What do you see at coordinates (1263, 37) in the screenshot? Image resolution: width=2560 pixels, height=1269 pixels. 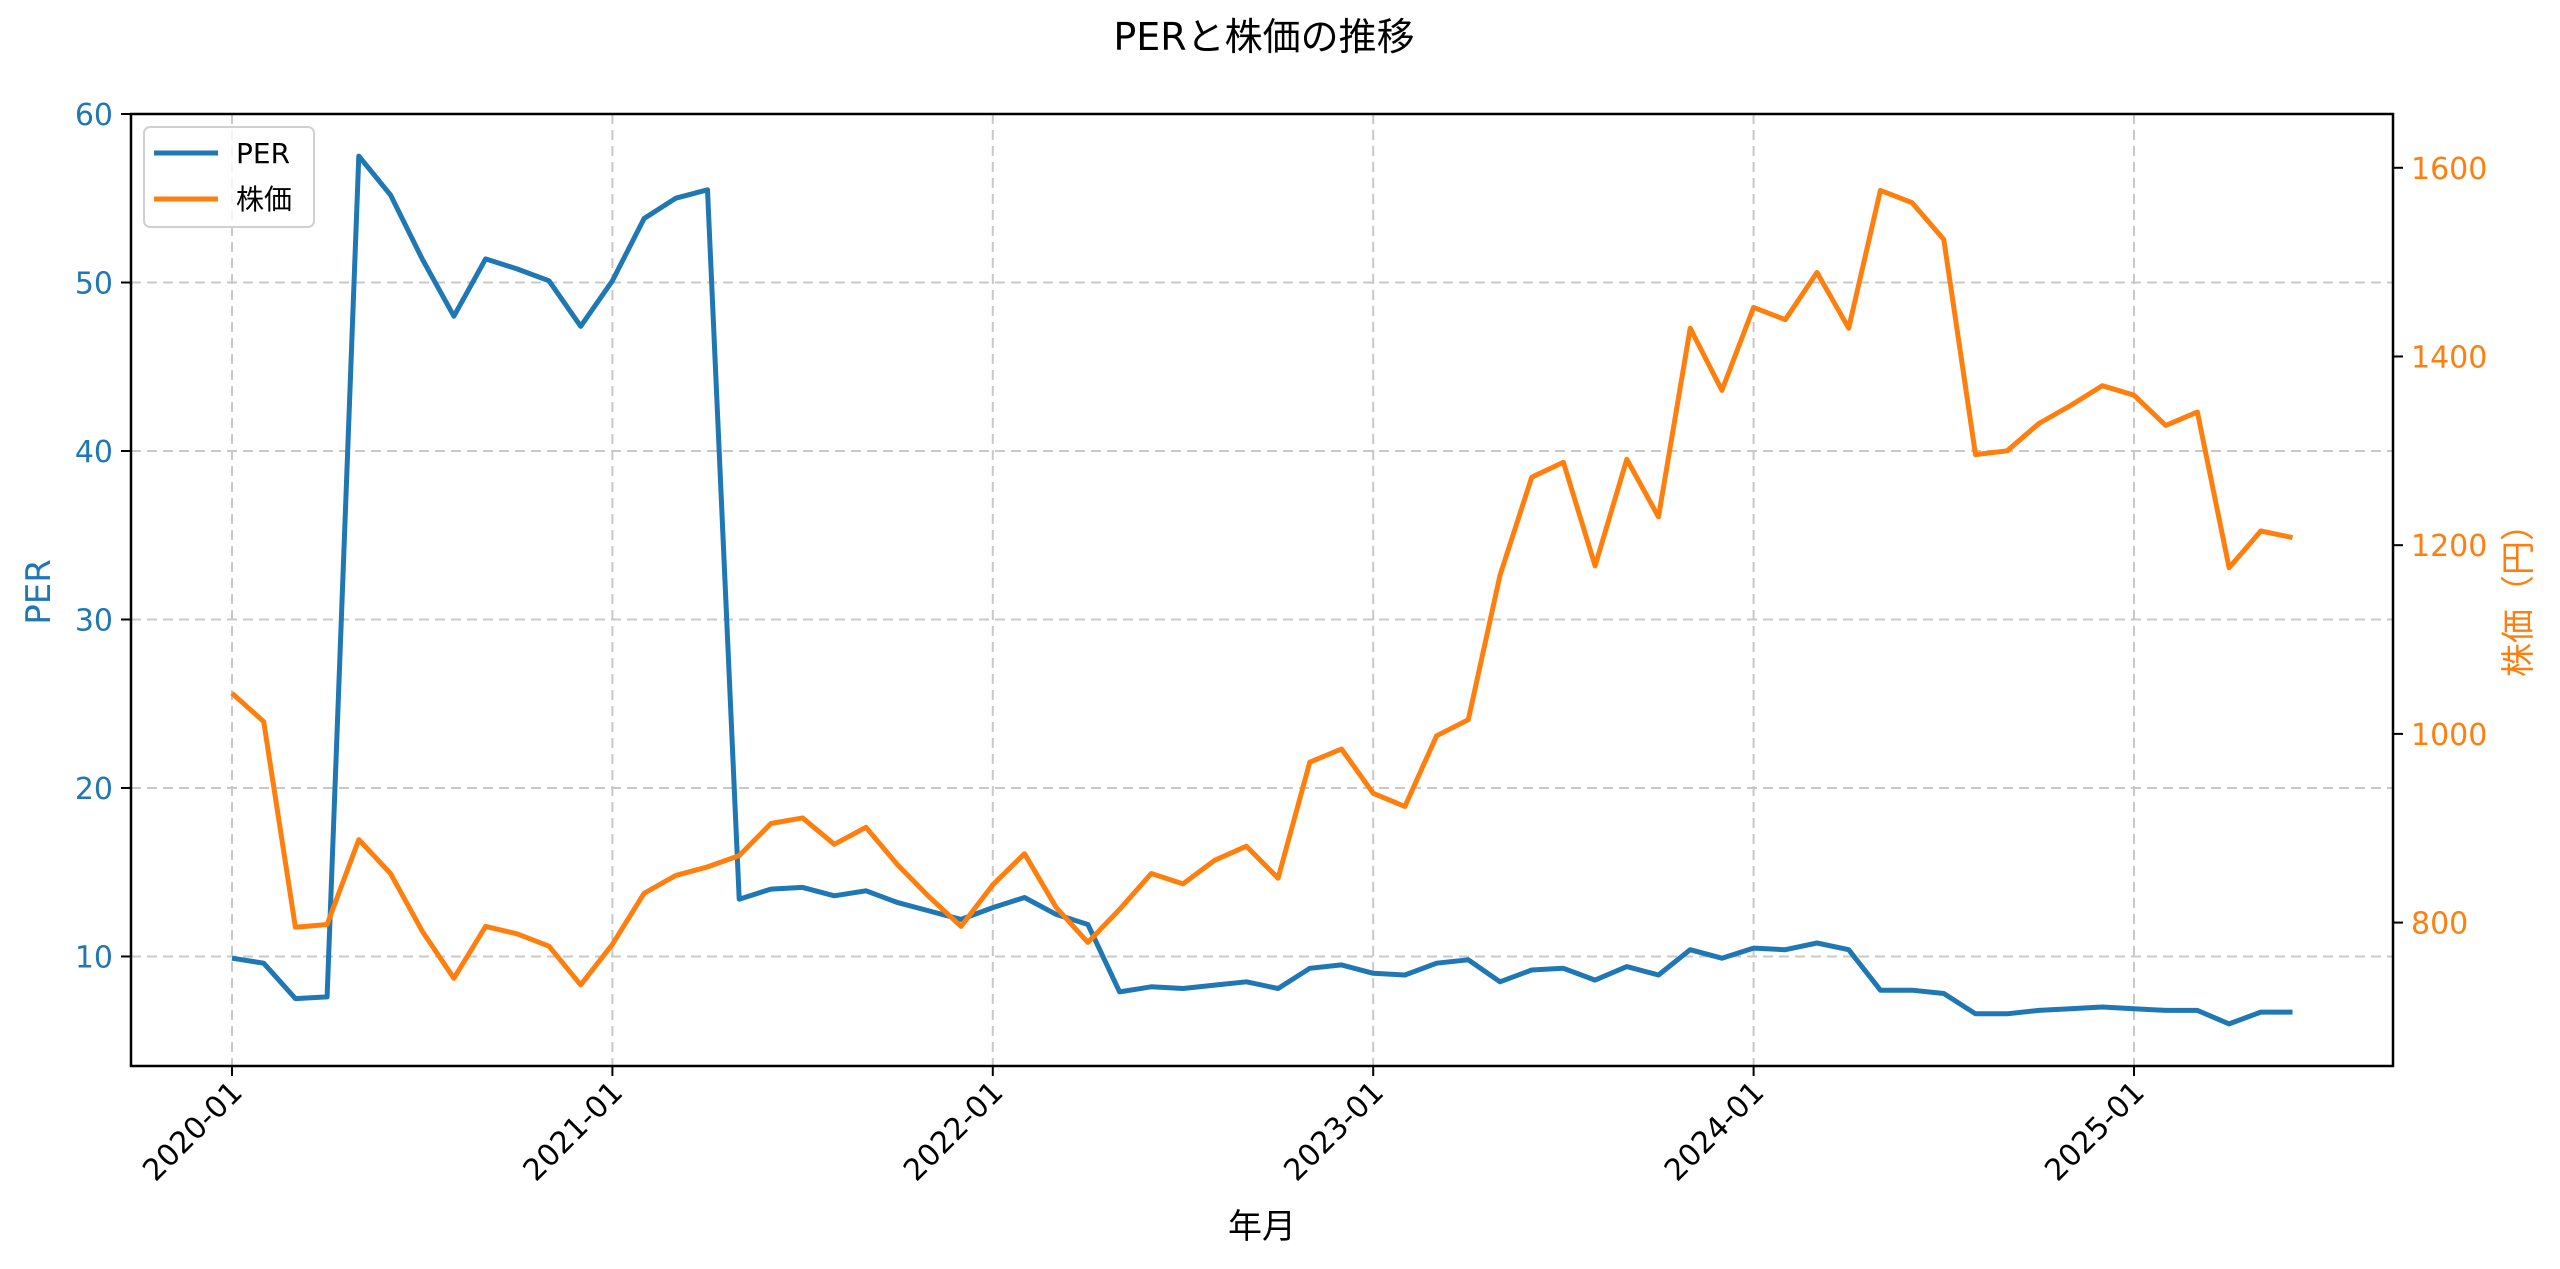 I see `chart-title: PERと株価の推移` at bounding box center [1263, 37].